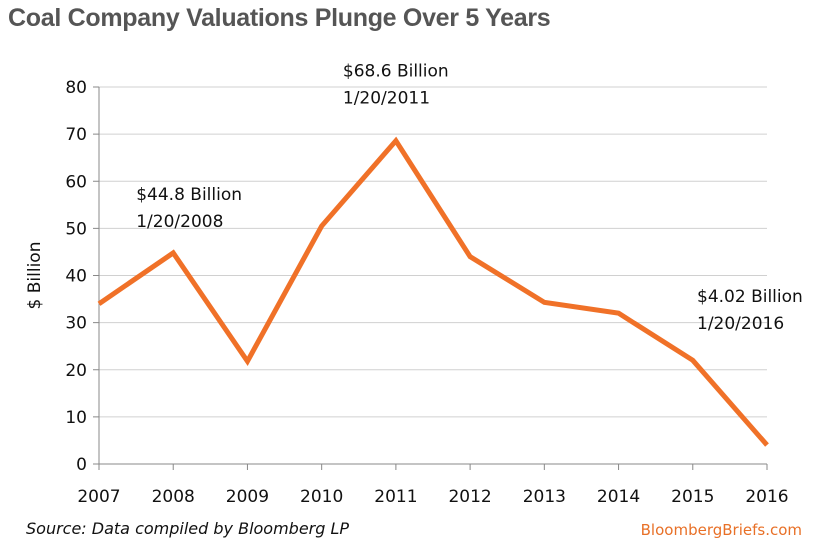 Image resolution: width=824 pixels, height=547 pixels. I want to click on data-point-2009, so click(247, 361).